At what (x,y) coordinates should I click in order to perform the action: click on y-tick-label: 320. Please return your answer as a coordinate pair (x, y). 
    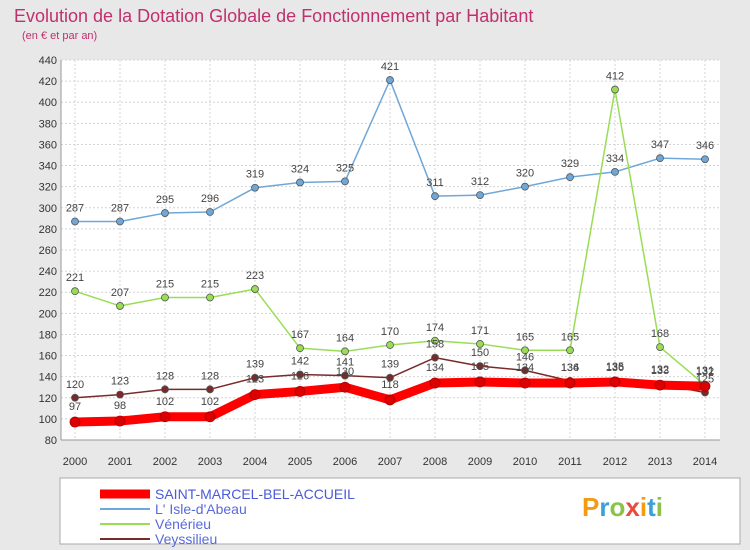
    Looking at the image, I should click on (48, 188).